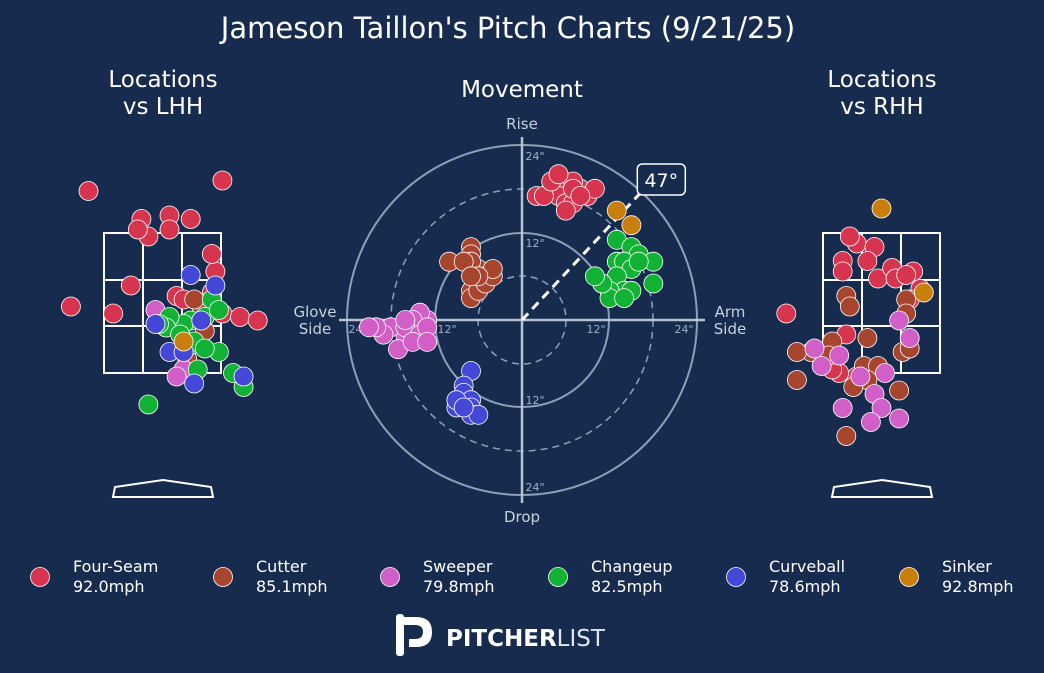 This screenshot has width=1044, height=673. Describe the element at coordinates (194, 299) in the screenshot. I see `lhh-location-point-cutter` at that location.